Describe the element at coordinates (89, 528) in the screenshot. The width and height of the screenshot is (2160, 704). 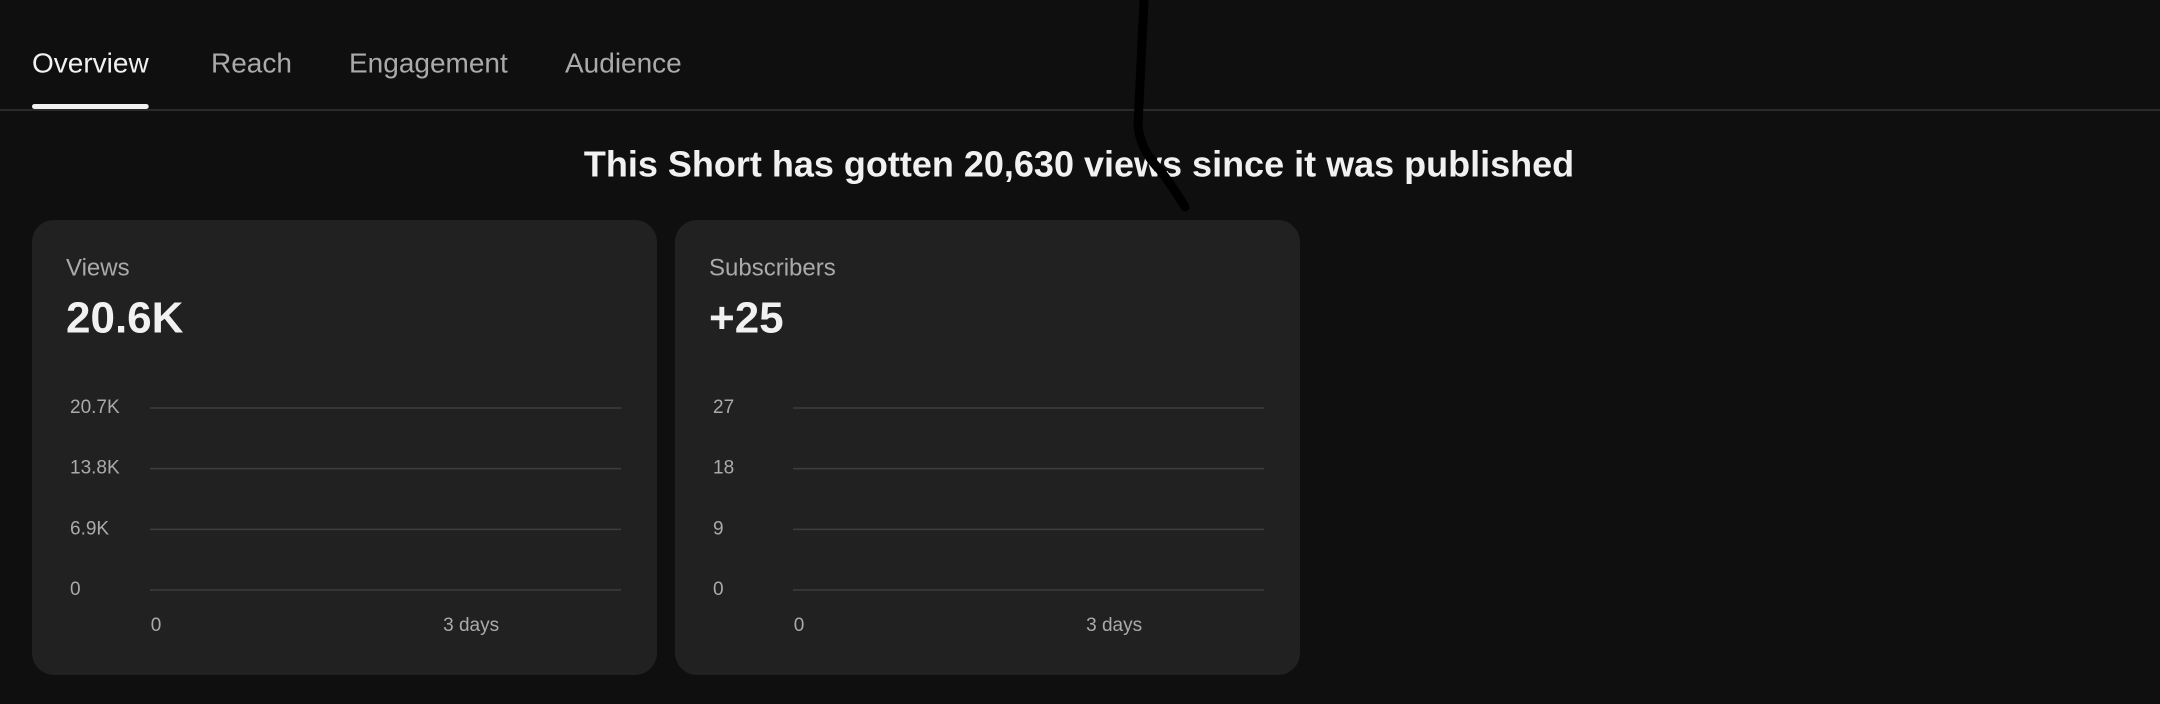
I see `y-tick-label: 6.9K` at that location.